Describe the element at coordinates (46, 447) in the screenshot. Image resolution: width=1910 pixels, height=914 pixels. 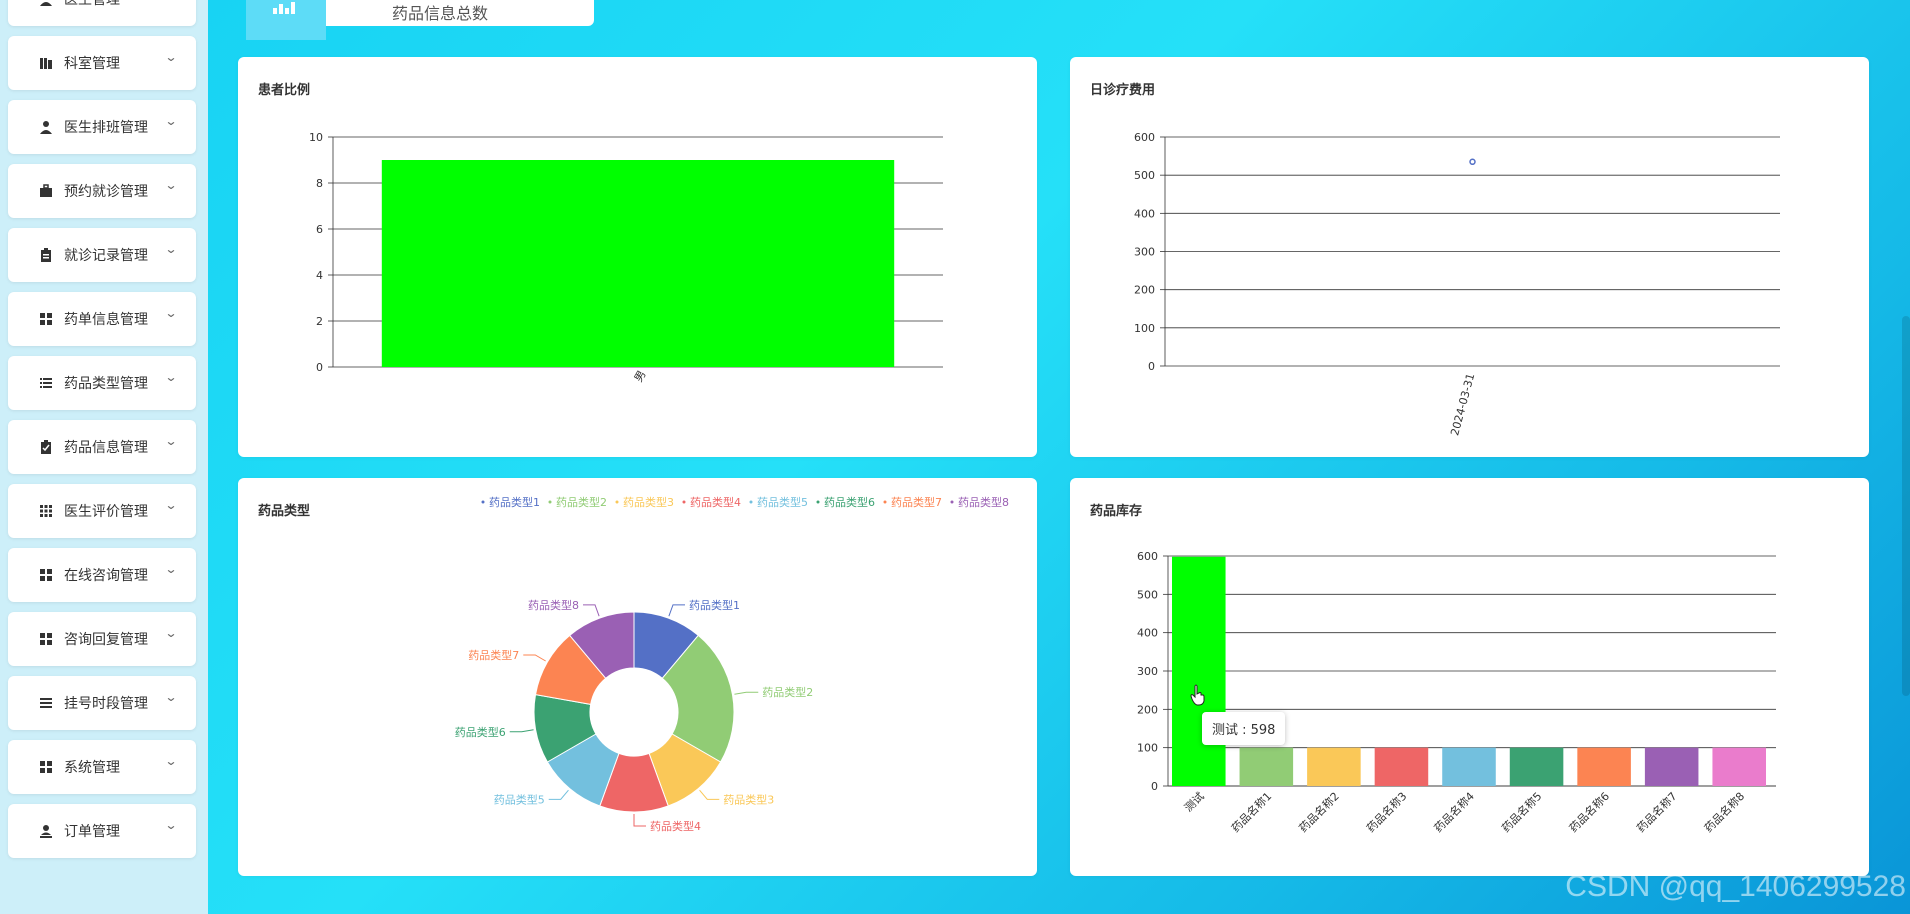
I see `clipboard-check-icon` at that location.